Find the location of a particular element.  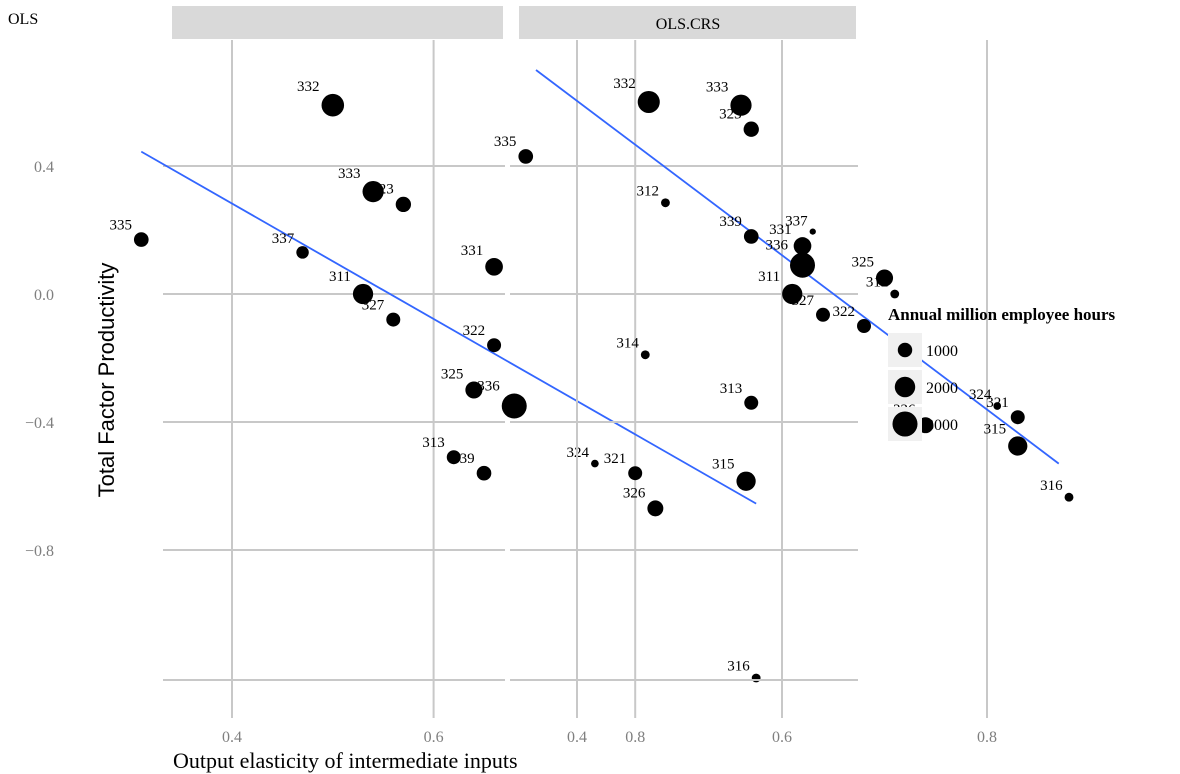

panel-strip-label: OLS.CRS is located at coordinates (688, 24).